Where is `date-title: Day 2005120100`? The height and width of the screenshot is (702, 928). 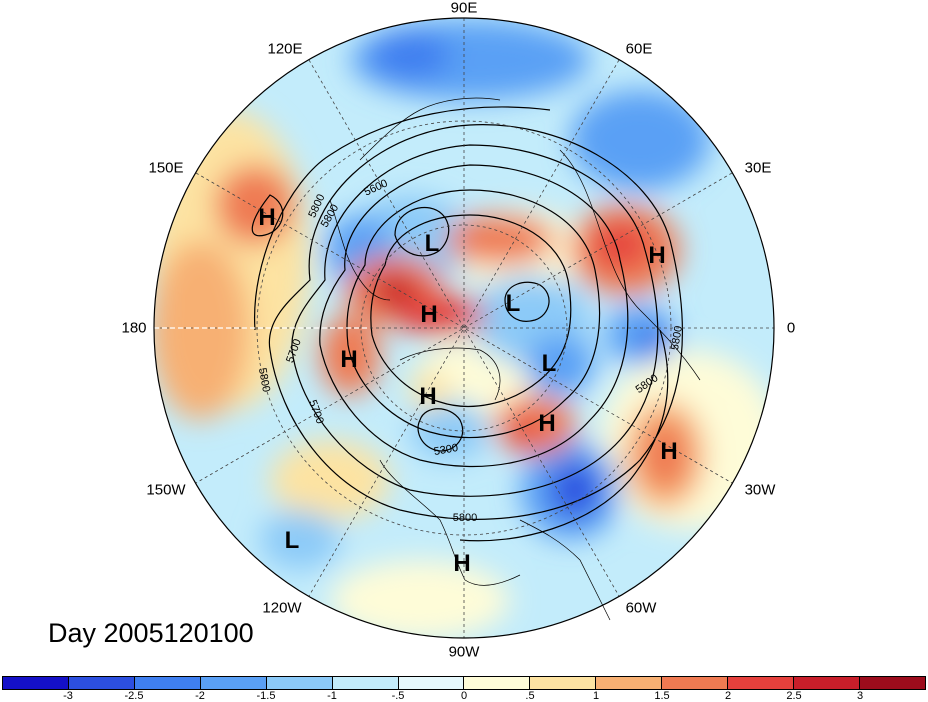 date-title: Day 2005120100 is located at coordinates (151, 633).